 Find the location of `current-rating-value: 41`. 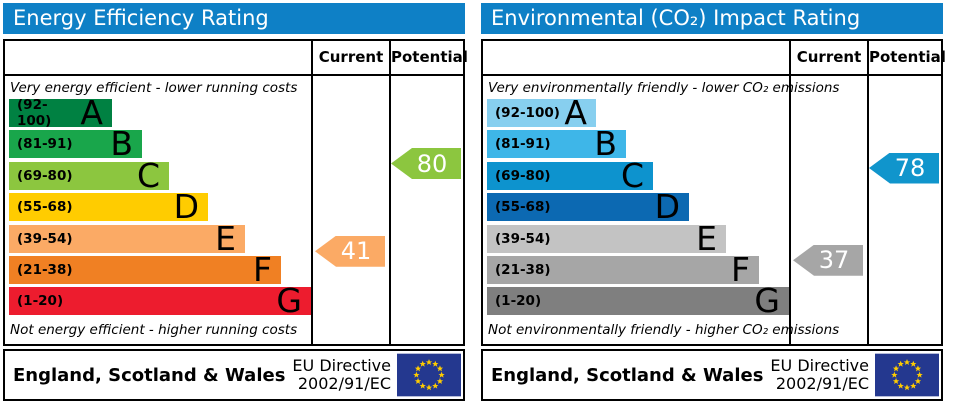

current-rating-value: 41 is located at coordinates (356, 251).